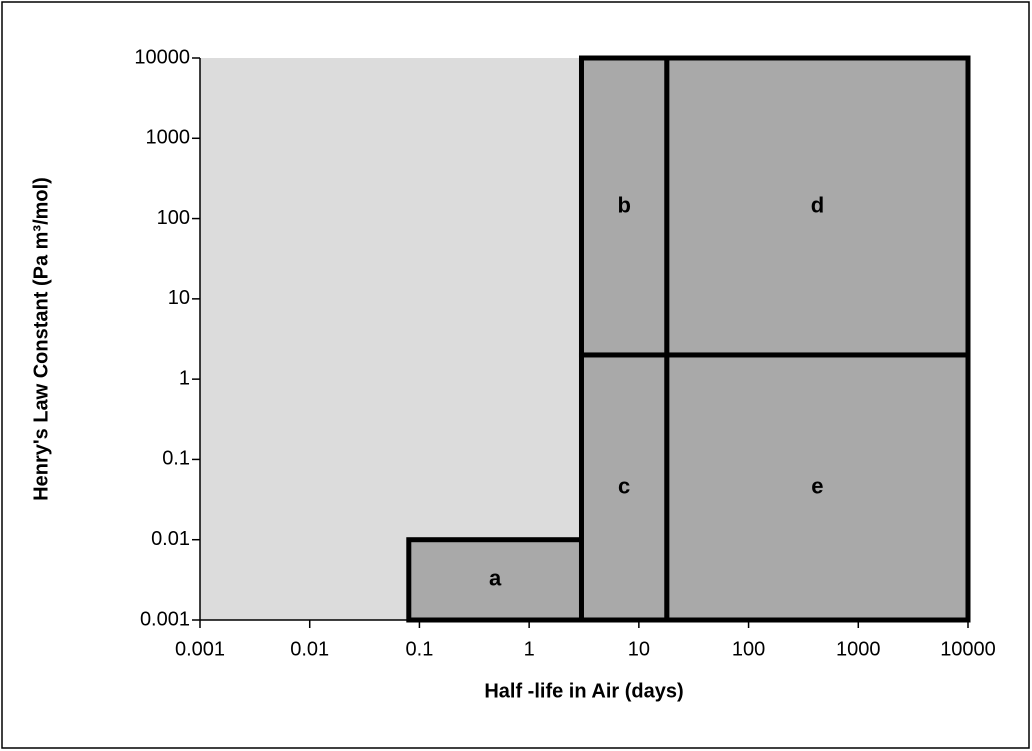  I want to click on region-label: d, so click(817, 204).